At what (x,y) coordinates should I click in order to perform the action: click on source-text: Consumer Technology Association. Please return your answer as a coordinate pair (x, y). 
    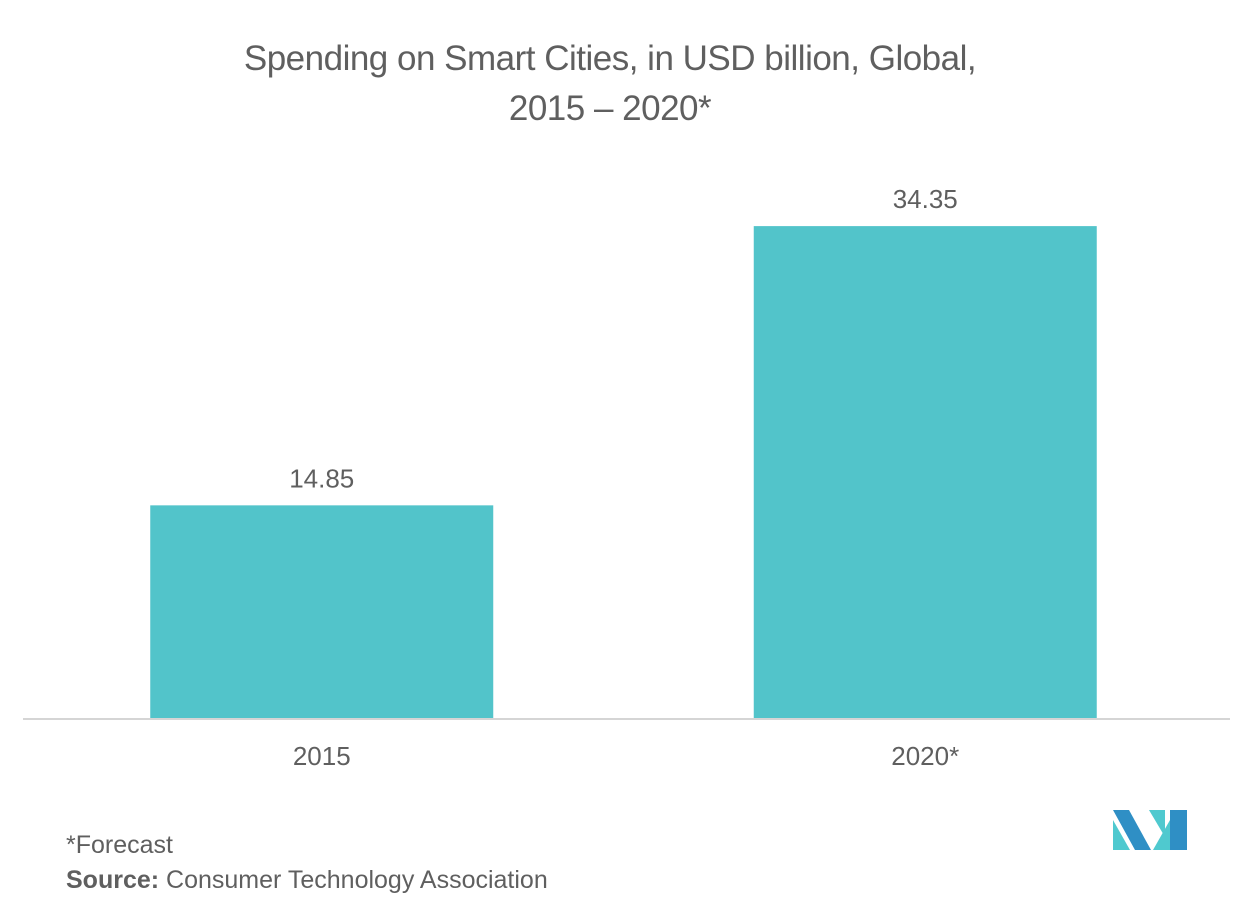
    Looking at the image, I should click on (353, 880).